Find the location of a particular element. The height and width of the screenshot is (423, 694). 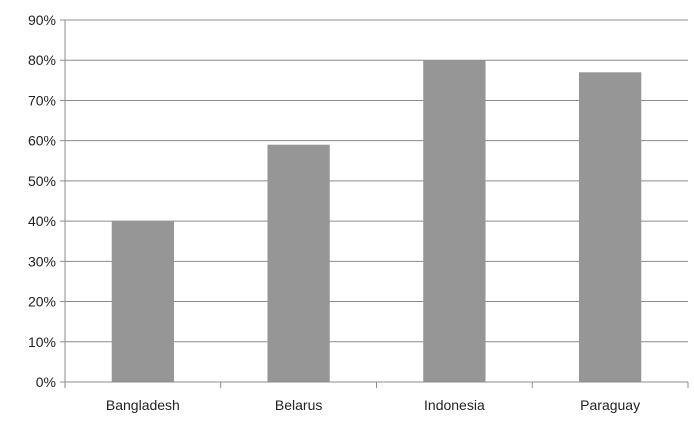

x-tick-label-bangladesh: Bangladesh is located at coordinates (143, 405).